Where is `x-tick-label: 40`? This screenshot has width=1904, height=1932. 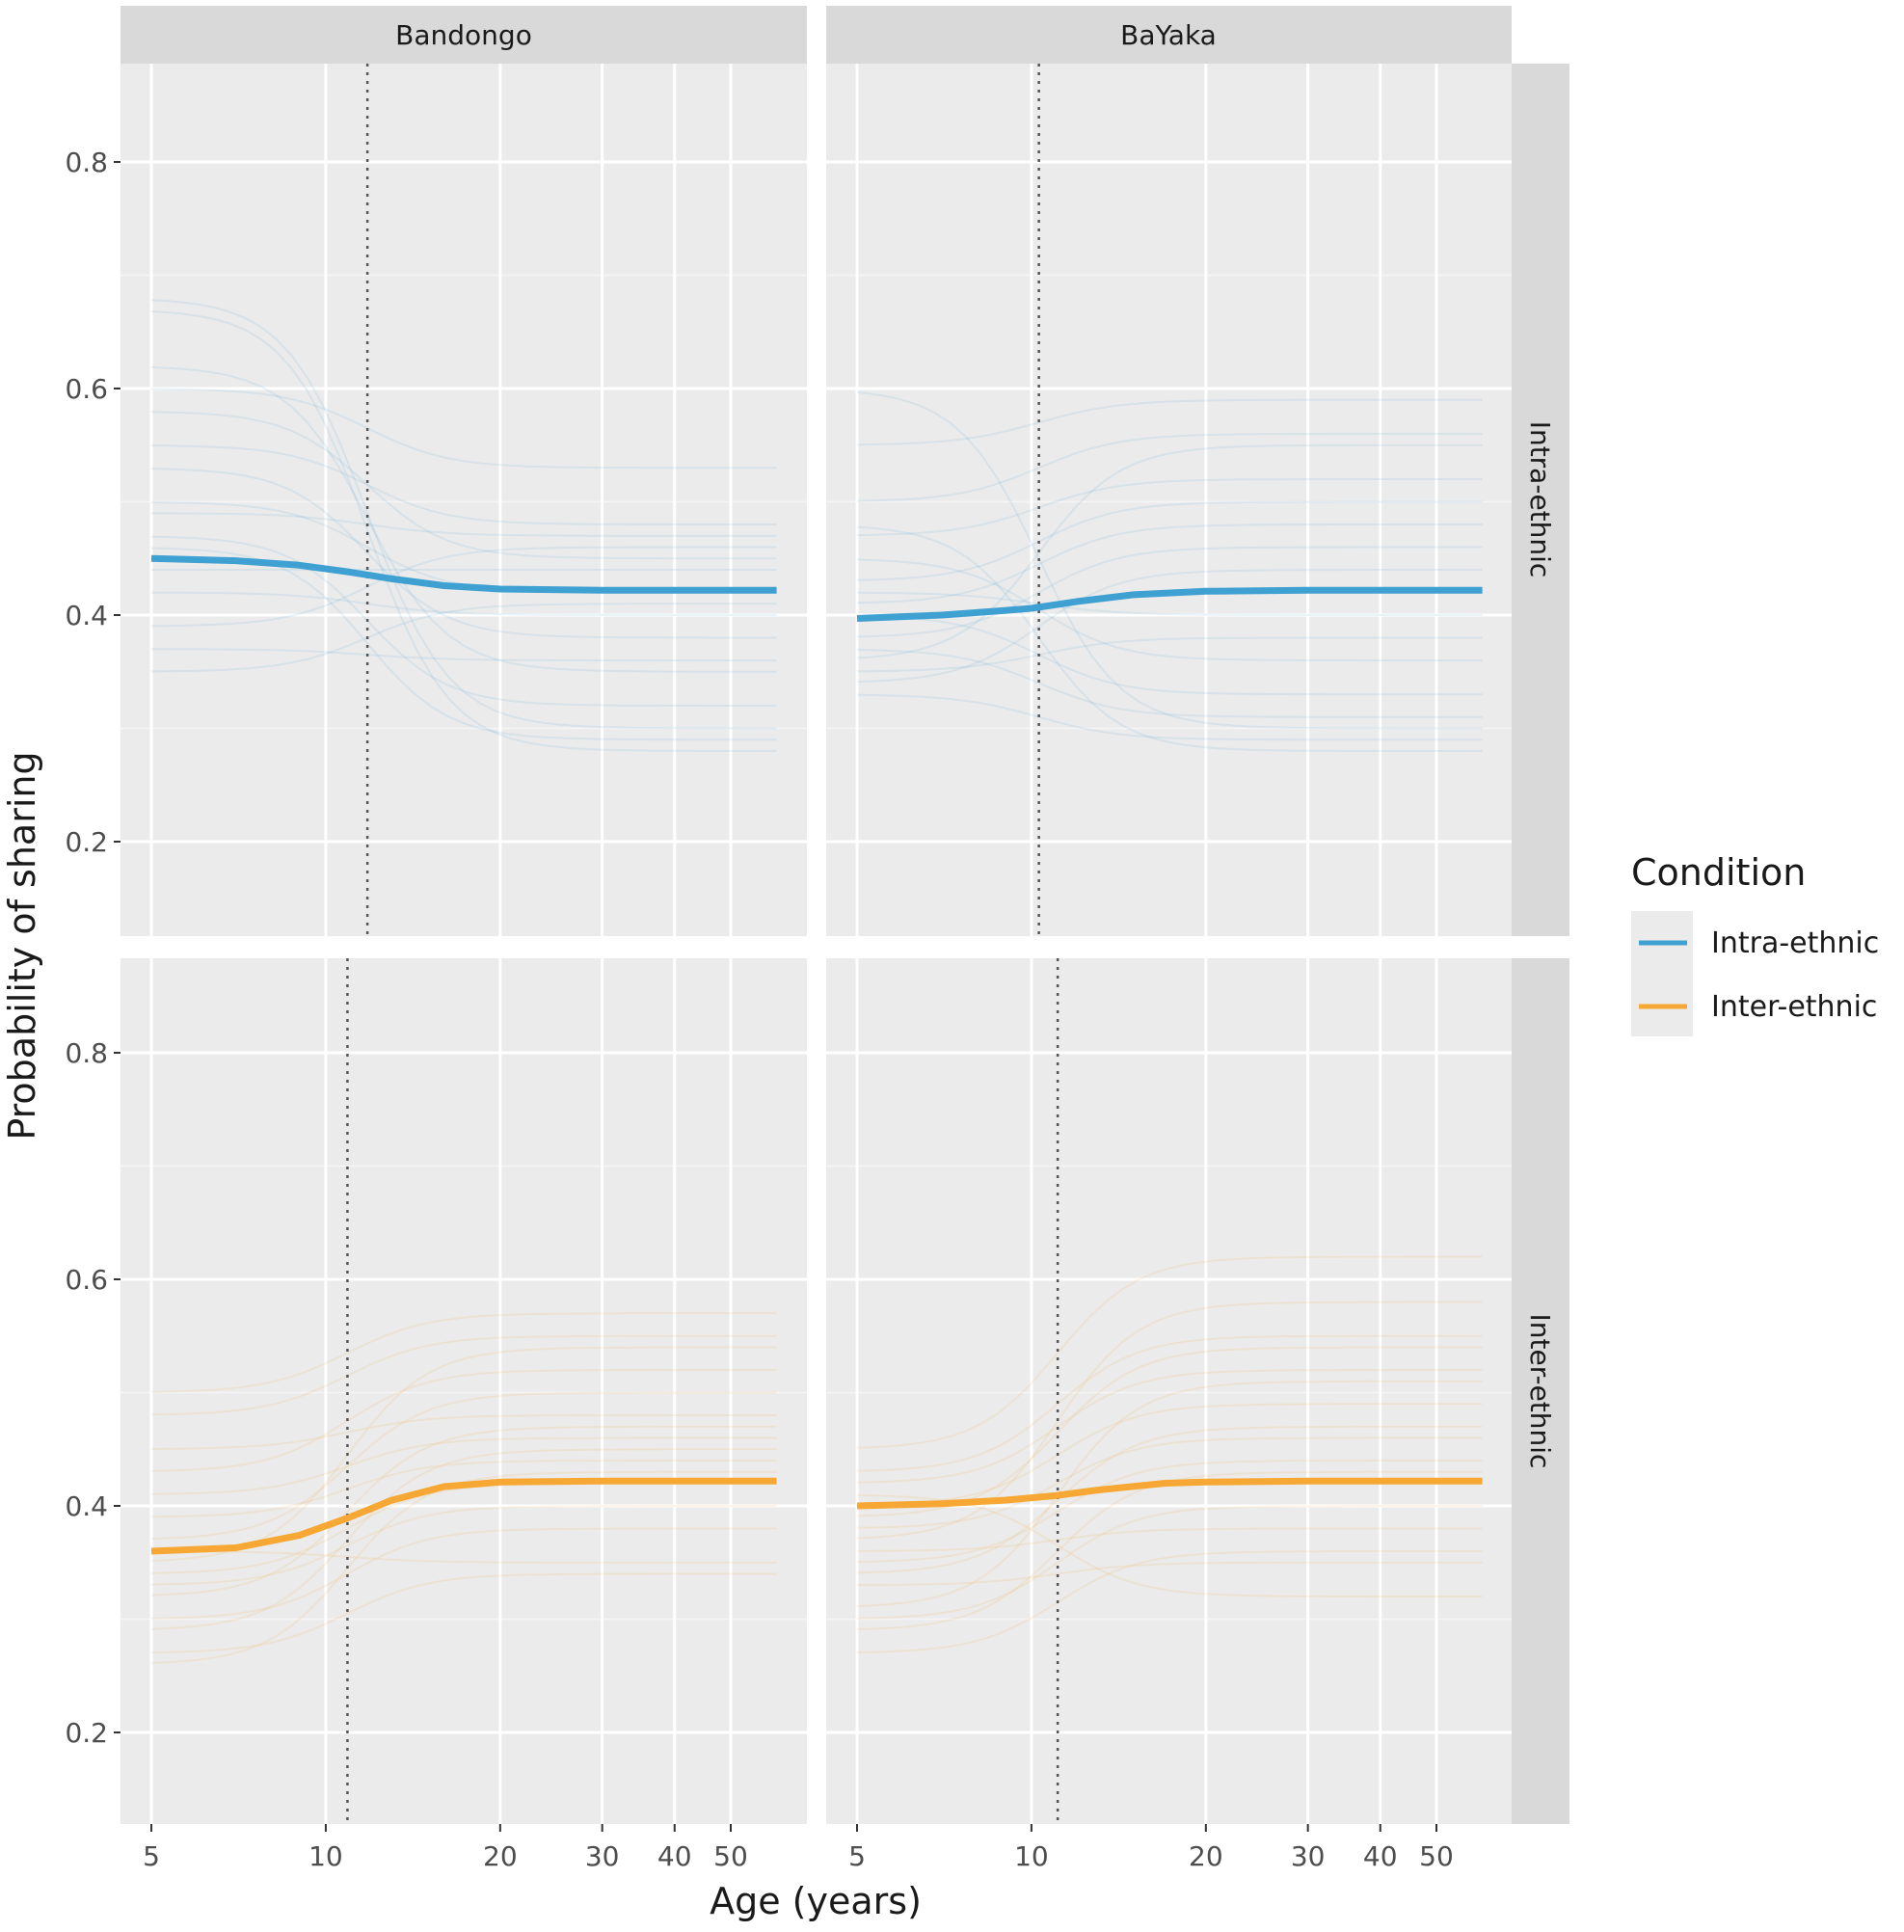 x-tick-label: 40 is located at coordinates (1380, 1856).